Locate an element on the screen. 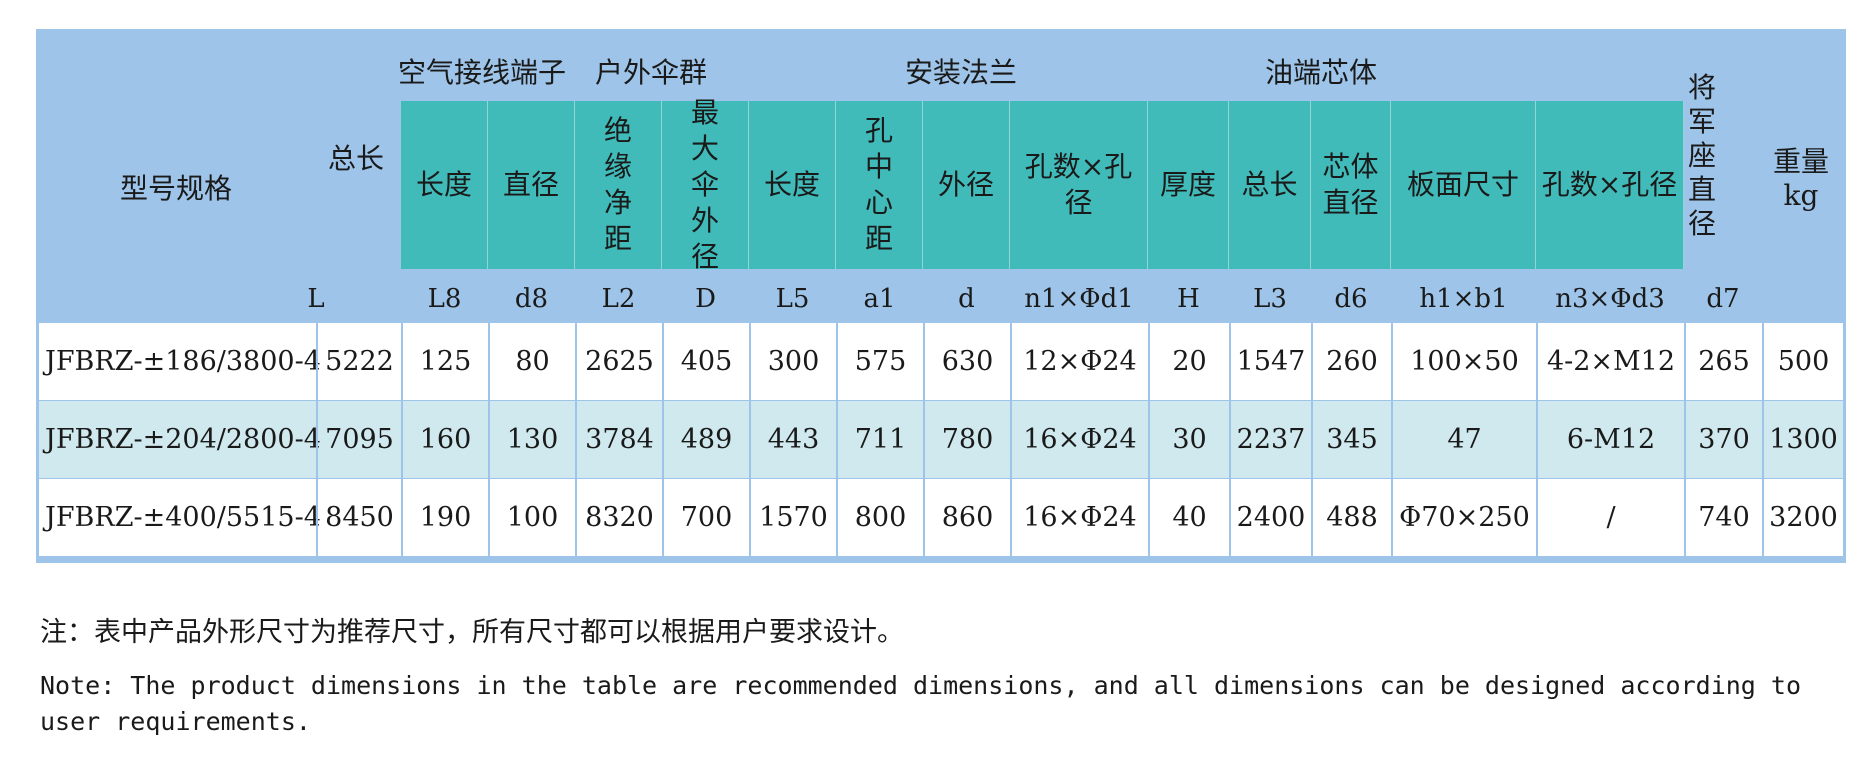 The image size is (1867, 767). table-cell: / is located at coordinates (1610, 517).